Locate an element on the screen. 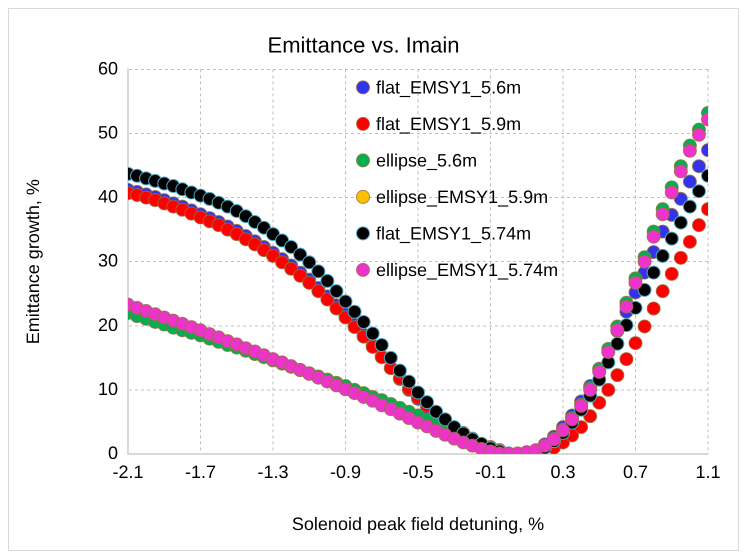 The width and height of the screenshot is (747, 559). legend-label: flat_EMSY1_5.74m is located at coordinates (454, 233).